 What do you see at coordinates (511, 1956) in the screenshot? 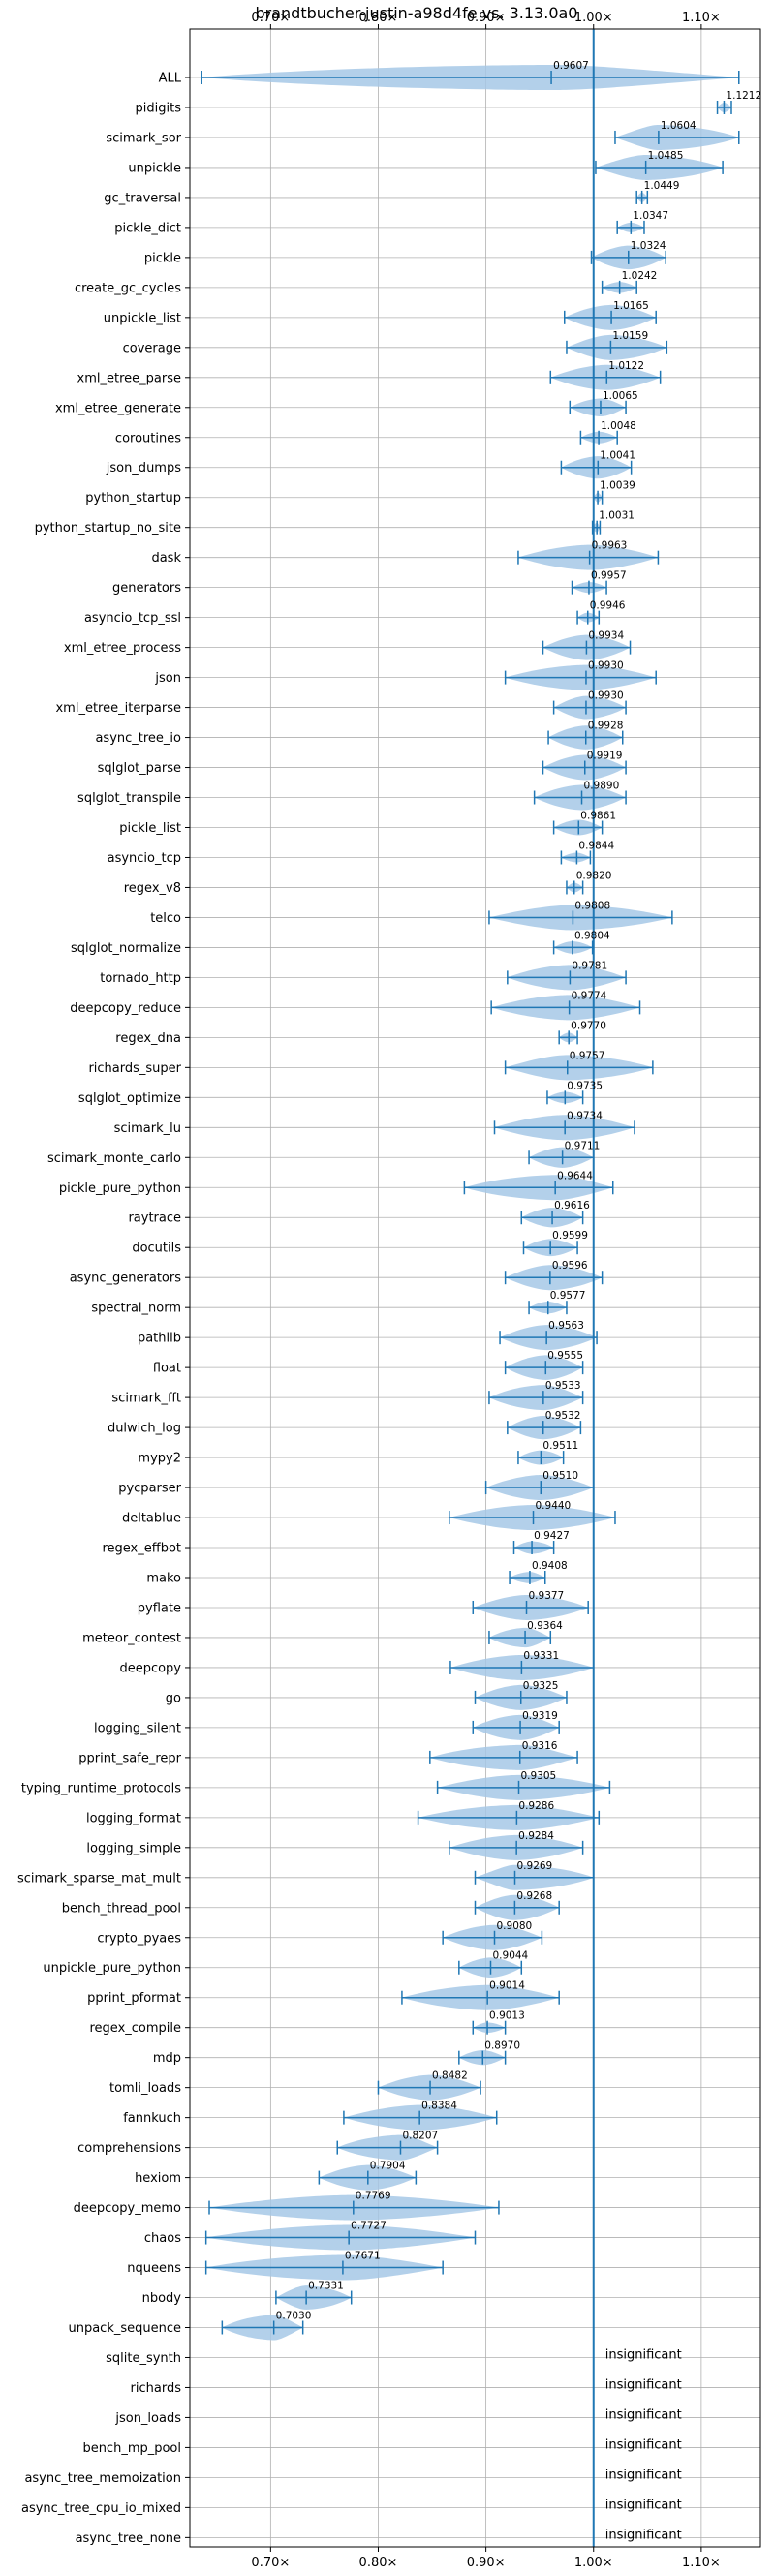
I see `mean-value-label: 0.9044` at bounding box center [511, 1956].